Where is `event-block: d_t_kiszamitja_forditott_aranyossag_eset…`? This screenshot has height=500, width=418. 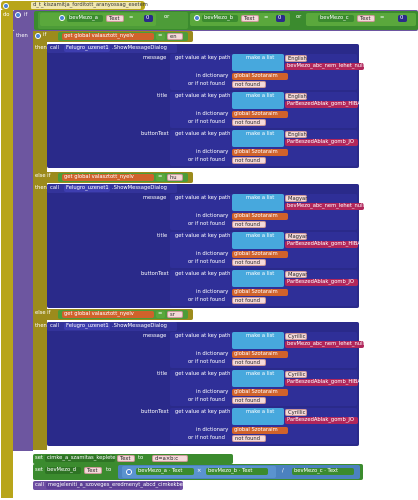
event-block: d_t_kiszamitja_forditott_aranyossag_eset… is located at coordinates (74, 5).